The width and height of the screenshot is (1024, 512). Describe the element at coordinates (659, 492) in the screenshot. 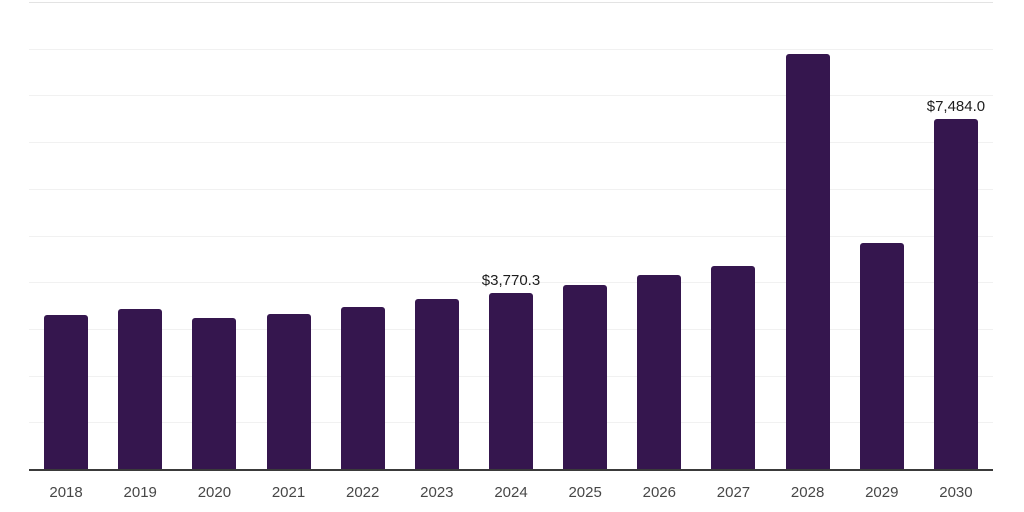

I see `x-tick-label-2026: 2026` at that location.